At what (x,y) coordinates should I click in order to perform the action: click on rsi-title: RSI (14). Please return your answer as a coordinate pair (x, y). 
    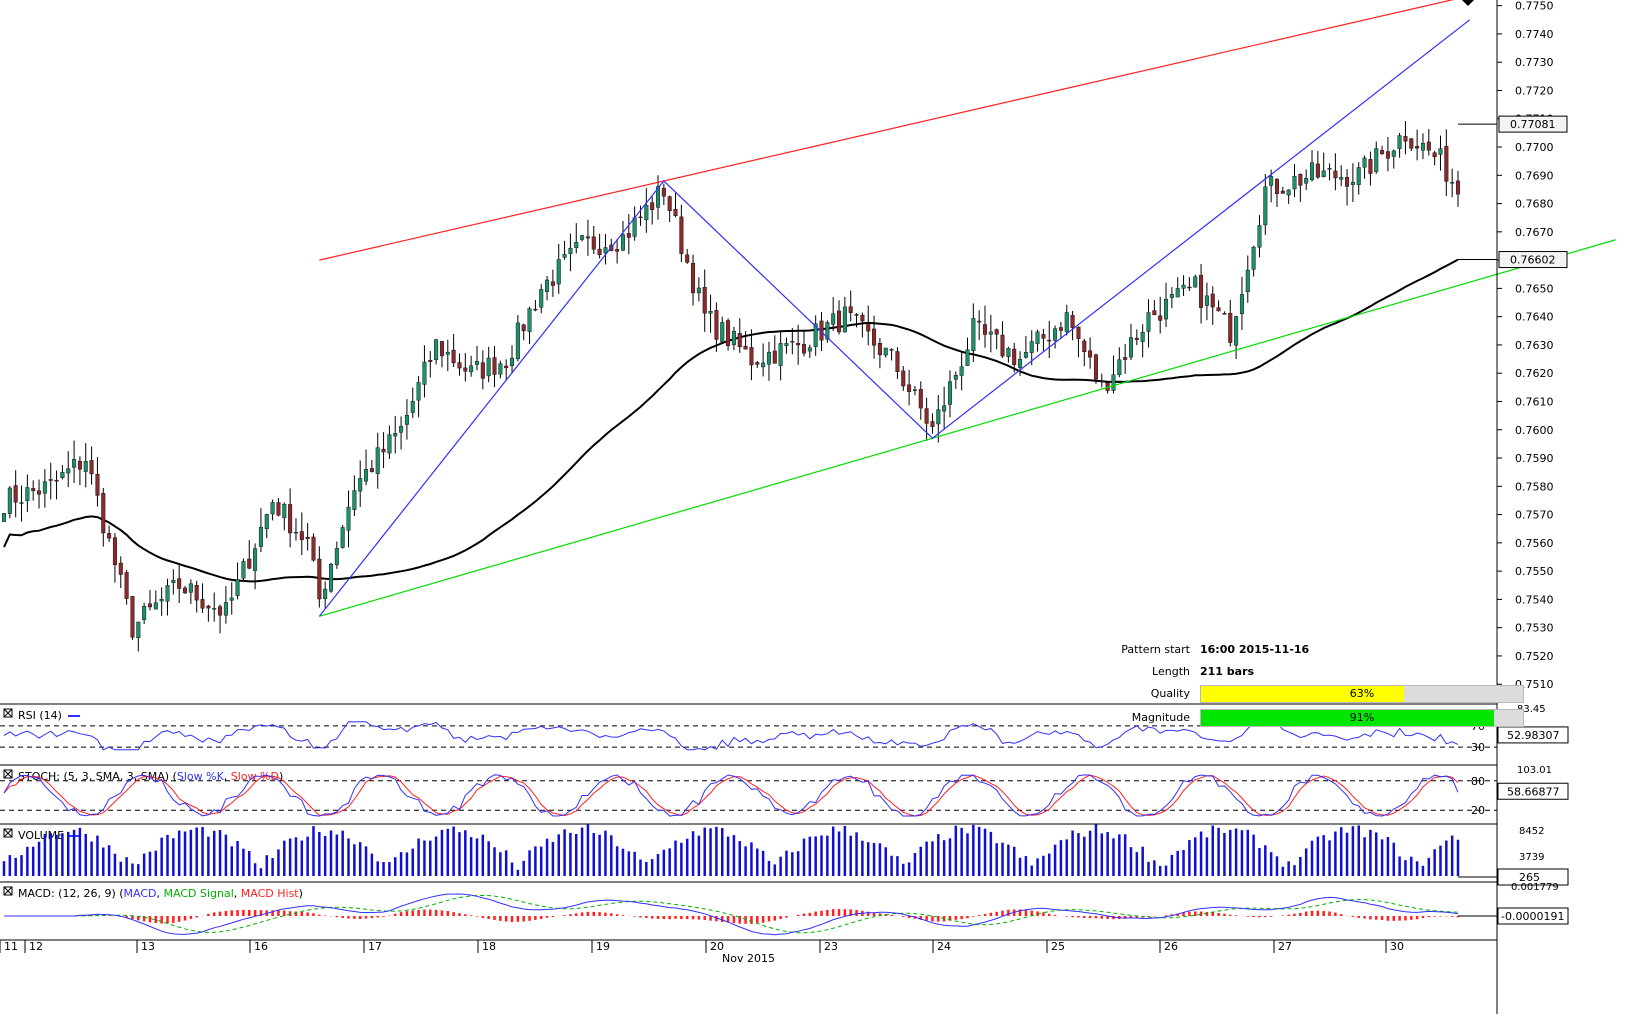
    Looking at the image, I should click on (40, 715).